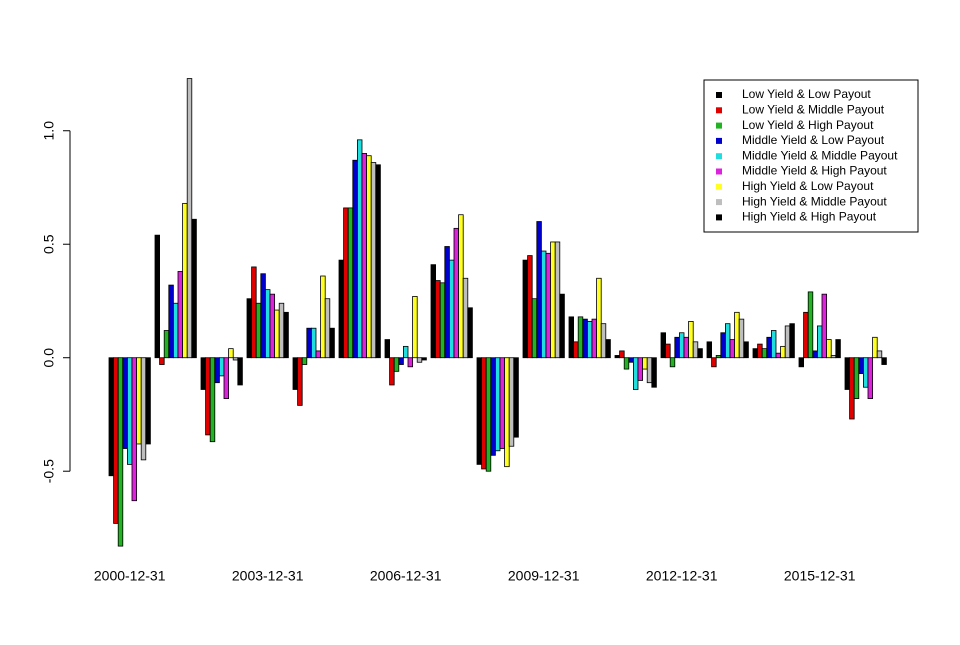 The image size is (960, 645). I want to click on legend-label: Low Yield & Low Payout, so click(806, 94).